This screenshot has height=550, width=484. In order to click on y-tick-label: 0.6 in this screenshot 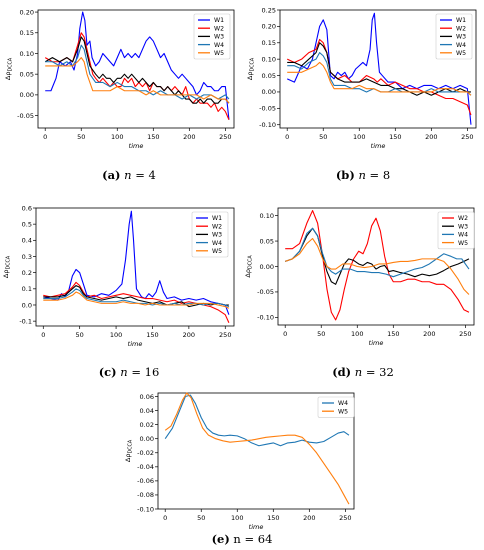, I will do `click(27, 208)`.